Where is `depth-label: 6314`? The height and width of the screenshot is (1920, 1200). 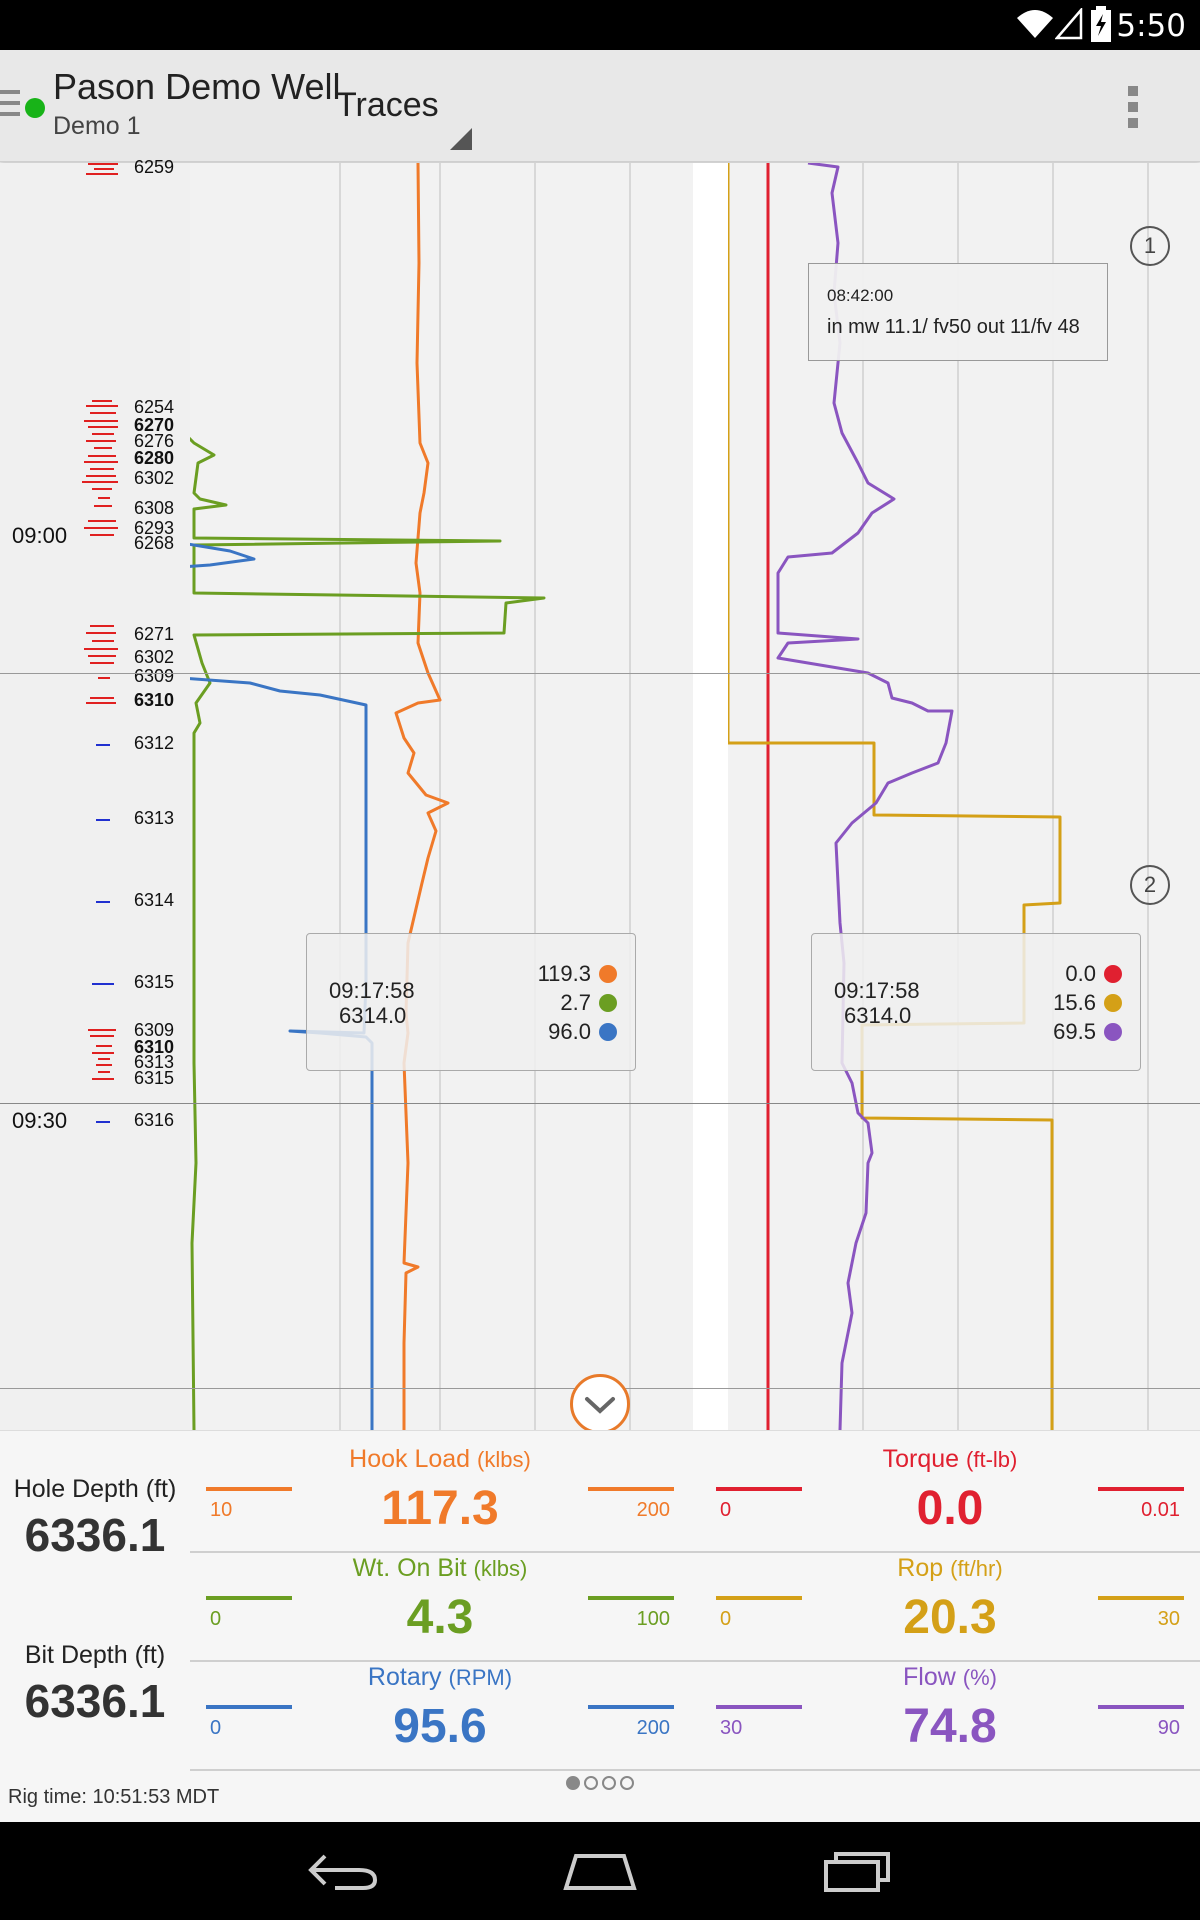 depth-label: 6314 is located at coordinates (154, 900).